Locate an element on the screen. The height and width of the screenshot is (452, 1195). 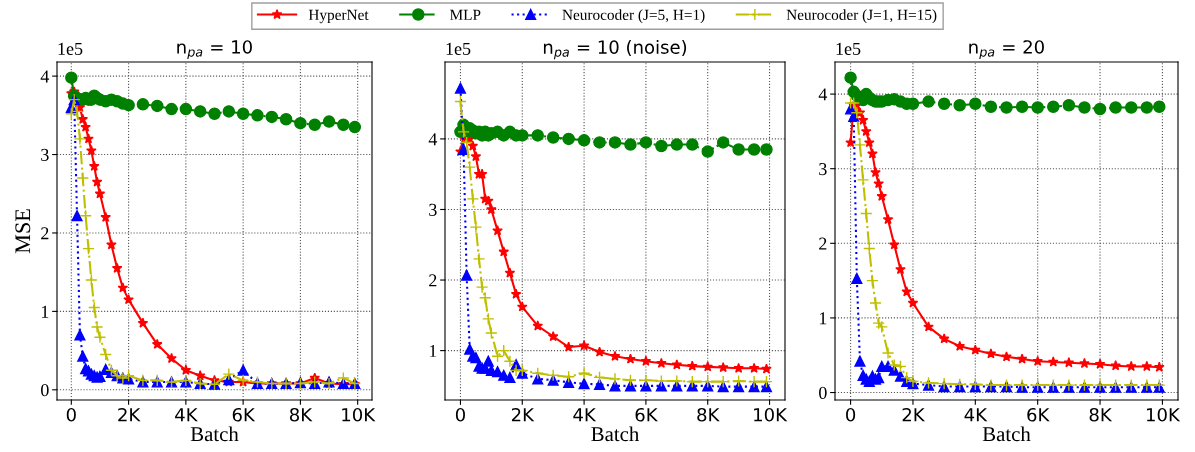
chart-title: n$_{pa}$ = 10 (noise) is located at coordinates (615, 49).